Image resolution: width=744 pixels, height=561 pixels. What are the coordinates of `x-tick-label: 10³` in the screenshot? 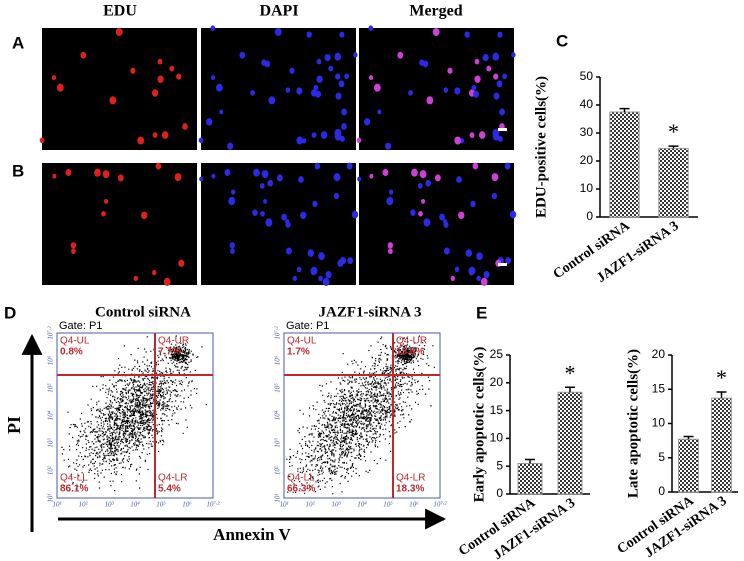 It's located at (109, 505).